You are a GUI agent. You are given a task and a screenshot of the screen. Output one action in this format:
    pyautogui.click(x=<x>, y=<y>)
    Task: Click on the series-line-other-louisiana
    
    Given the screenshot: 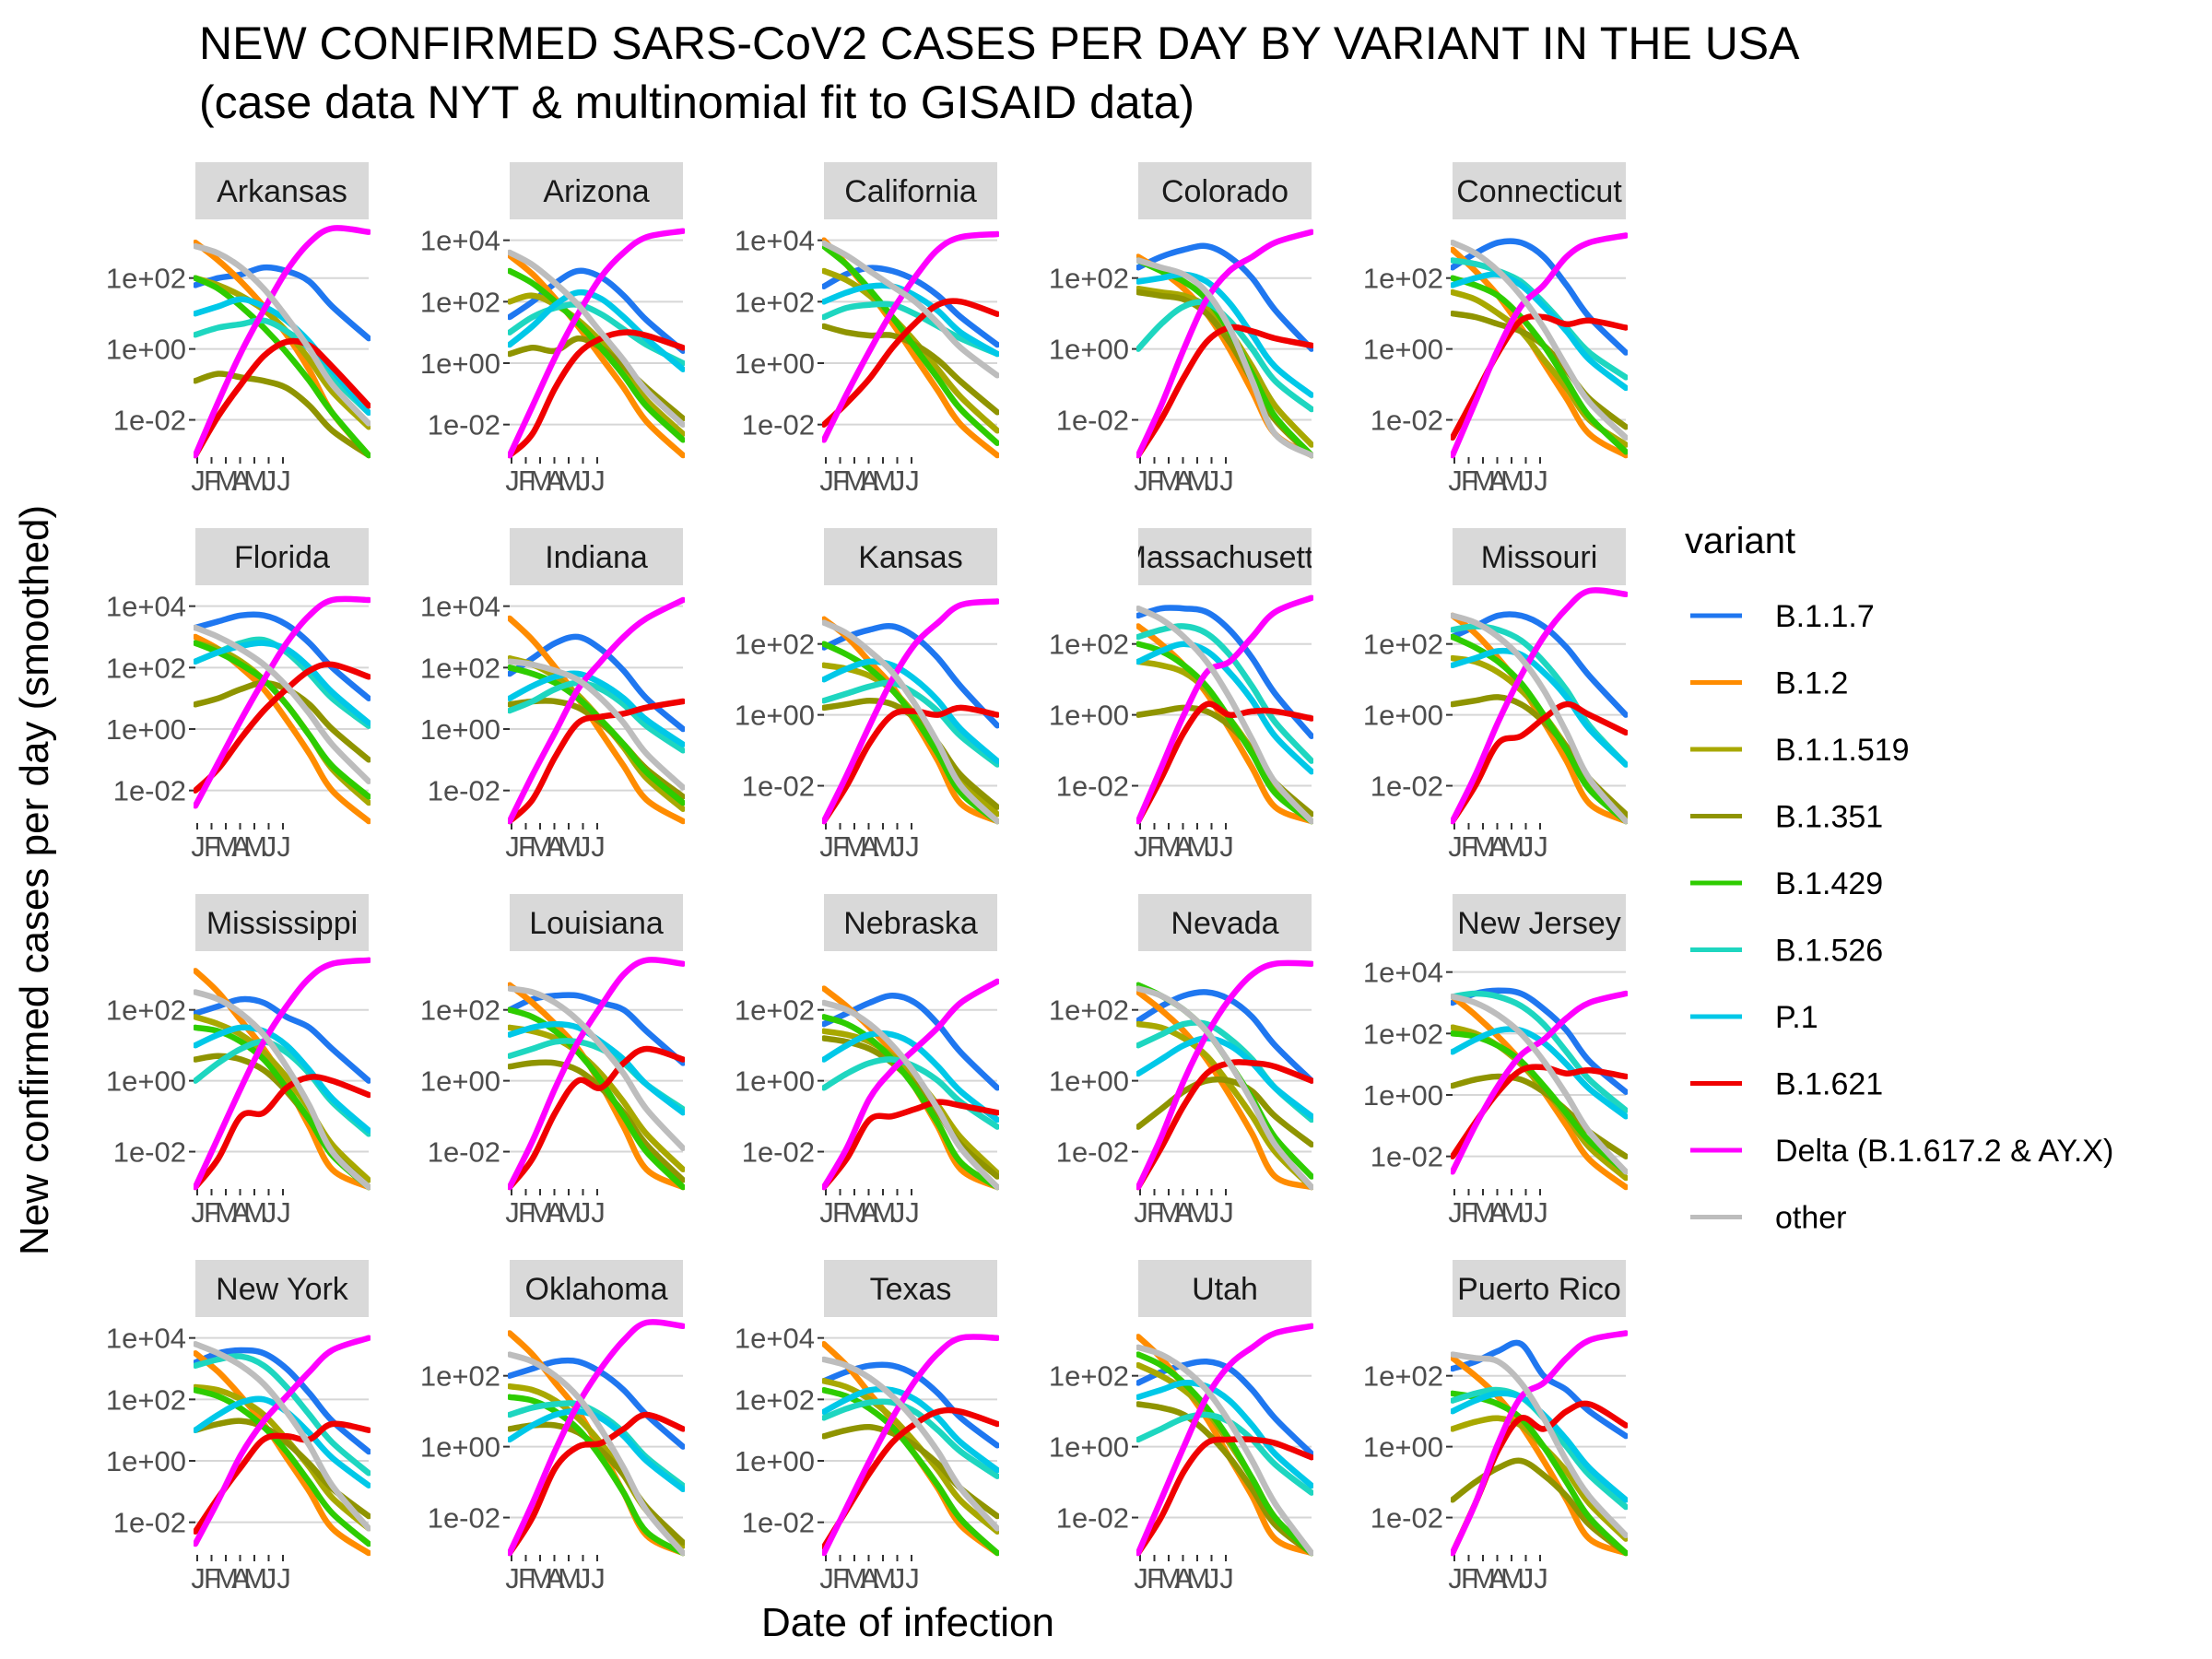 What is the action you would take?
    pyautogui.click(x=596, y=1068)
    